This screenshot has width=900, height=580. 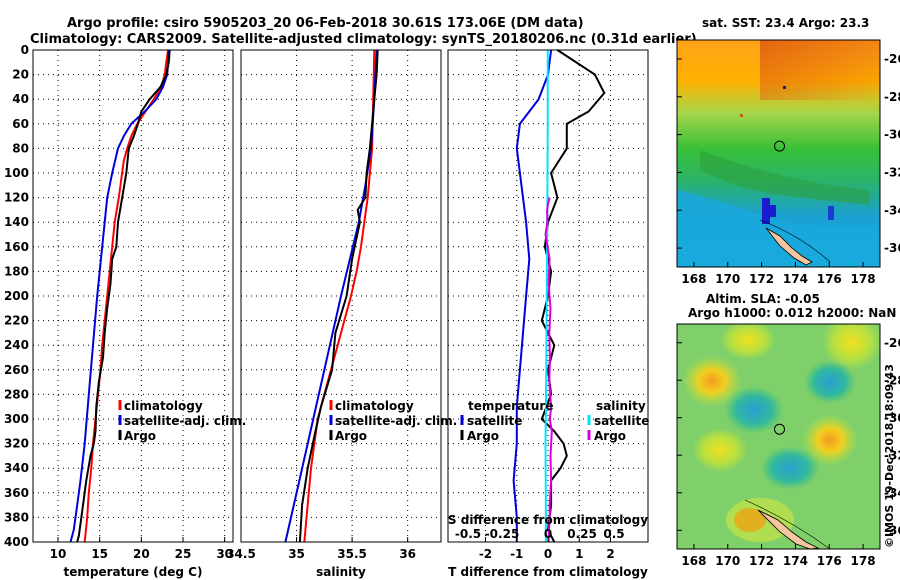 I want to click on legend-label-argo: Argo, so click(x=140, y=436).